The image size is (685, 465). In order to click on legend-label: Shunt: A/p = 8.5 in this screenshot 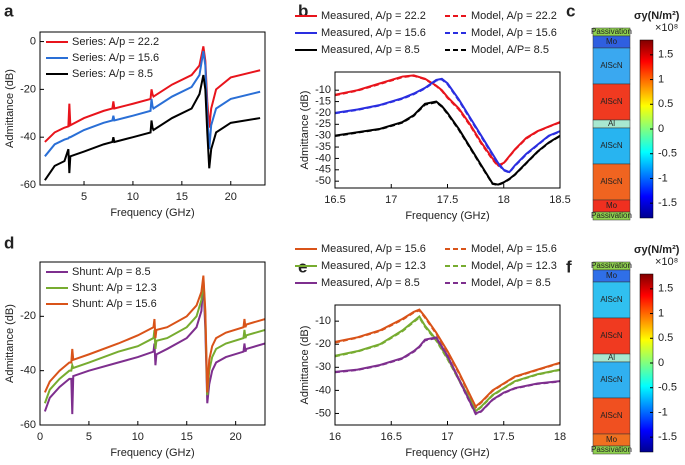, I will do `click(111, 272)`.